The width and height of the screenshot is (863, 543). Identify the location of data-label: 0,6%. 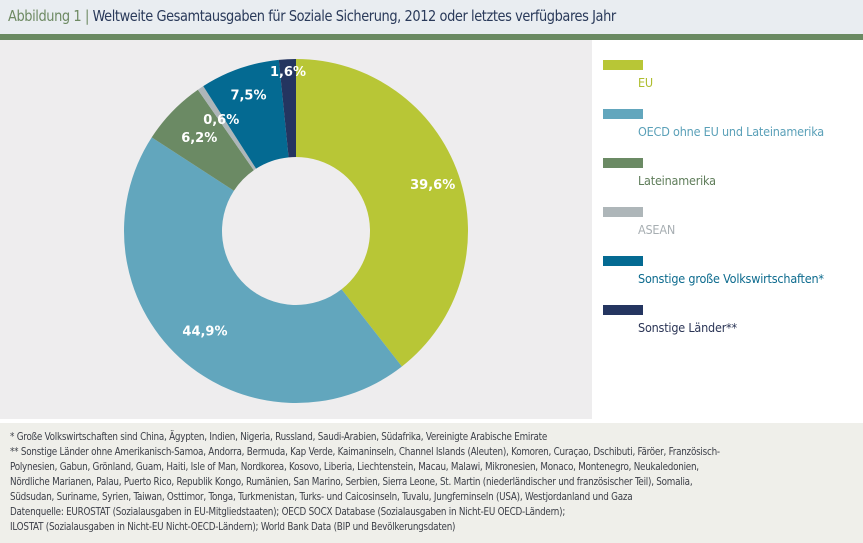
(221, 120).